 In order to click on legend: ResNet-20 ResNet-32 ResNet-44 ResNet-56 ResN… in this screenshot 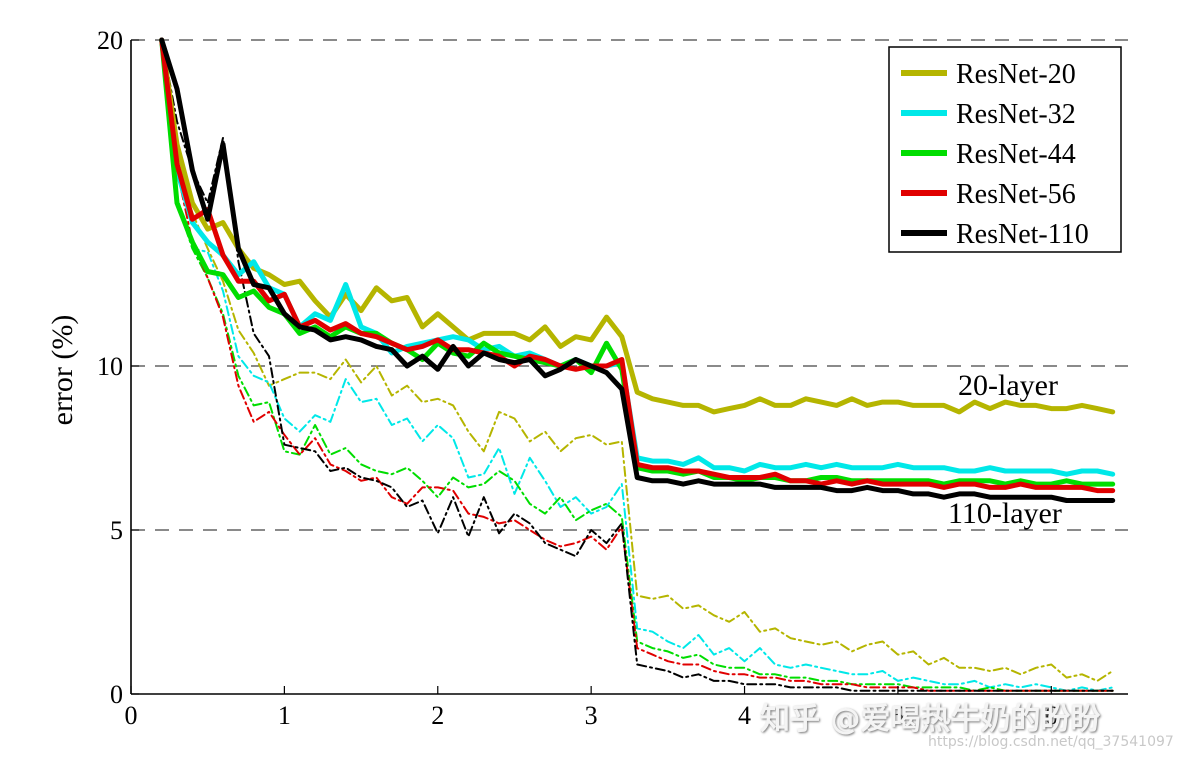, I will do `click(1005, 149)`.